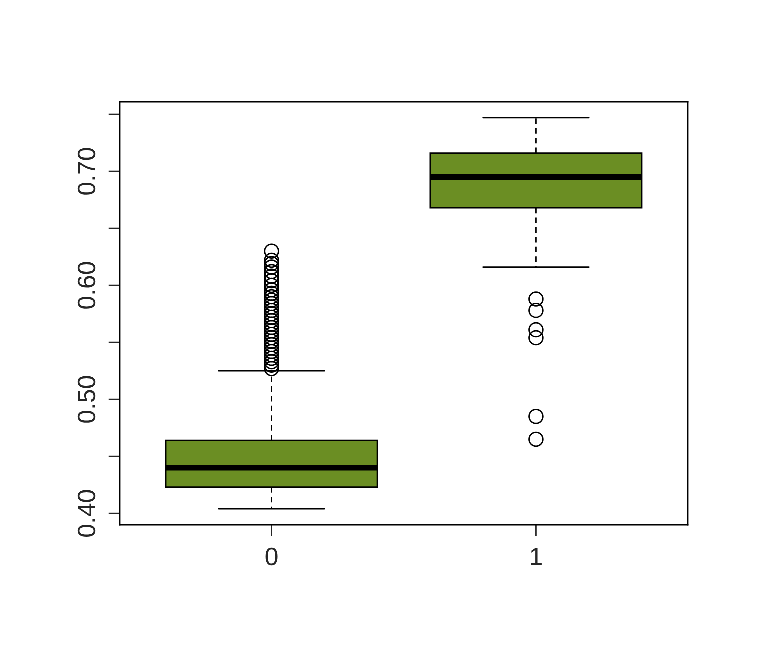 The image size is (758, 672). What do you see at coordinates (87, 513) in the screenshot?
I see `y-tick-label: 0.40` at bounding box center [87, 513].